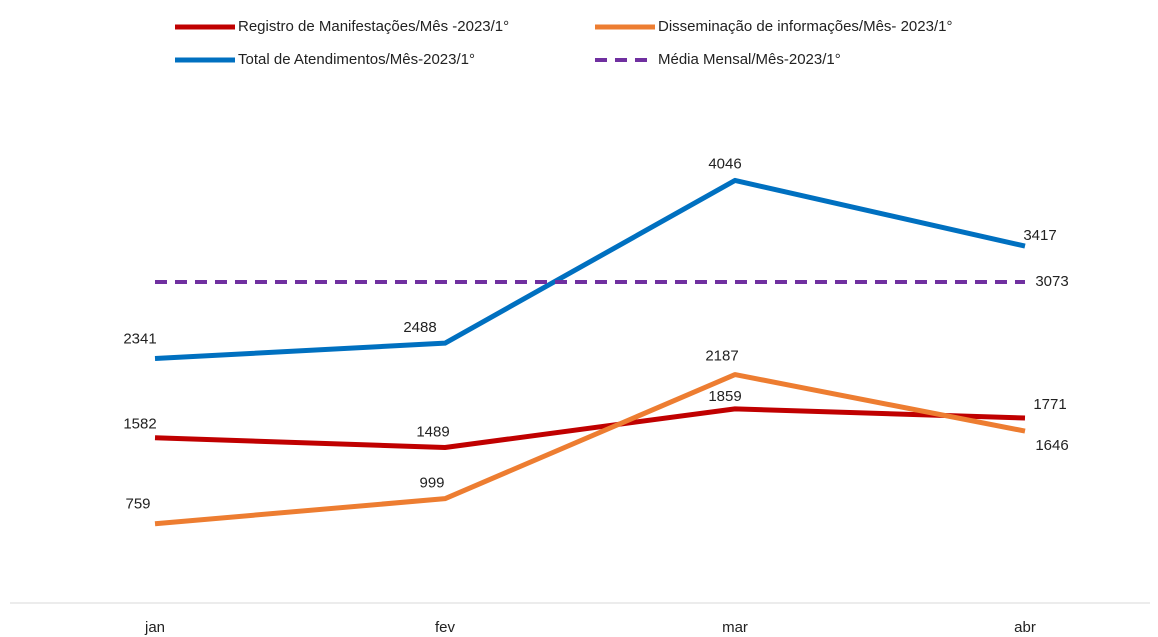 Image resolution: width=1158 pixels, height=637 pixels. What do you see at coordinates (432, 431) in the screenshot?
I see `data-label: 1489` at bounding box center [432, 431].